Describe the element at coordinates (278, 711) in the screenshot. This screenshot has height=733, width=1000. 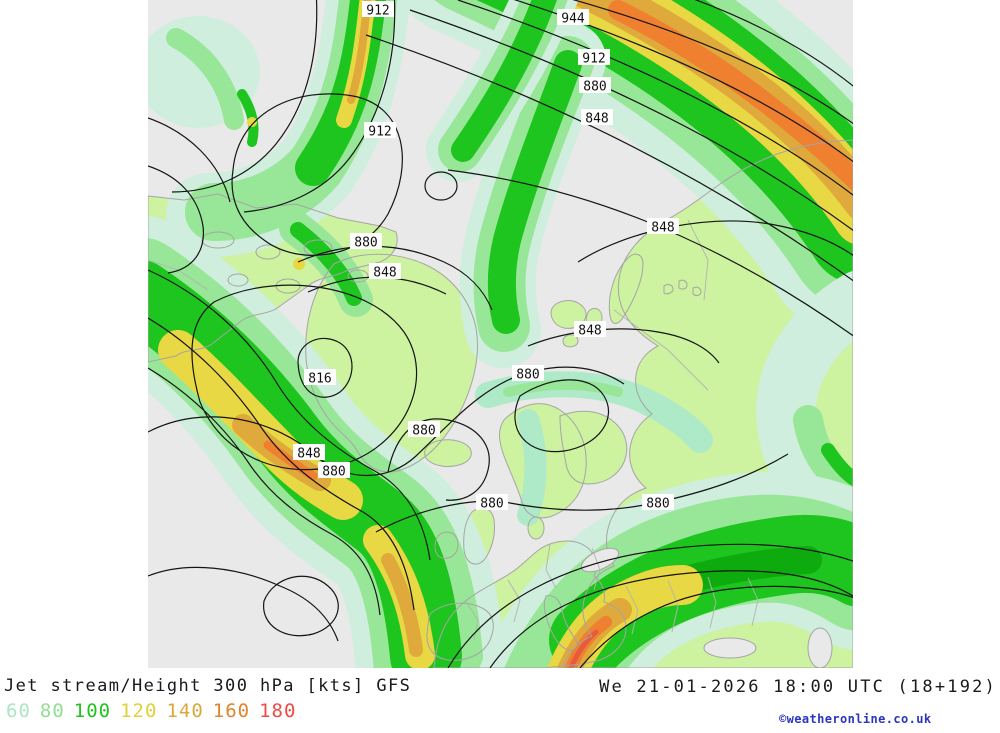
I see `legend-value-180: 180` at that location.